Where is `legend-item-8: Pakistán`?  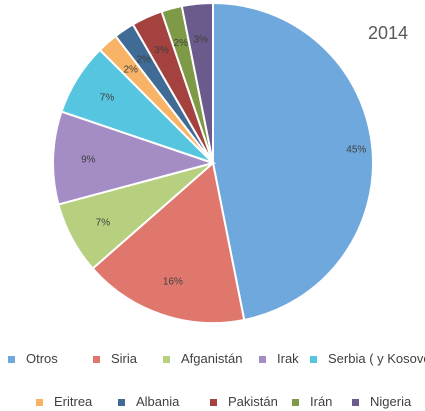
legend-item-8: Pakistán is located at coordinates (244, 402).